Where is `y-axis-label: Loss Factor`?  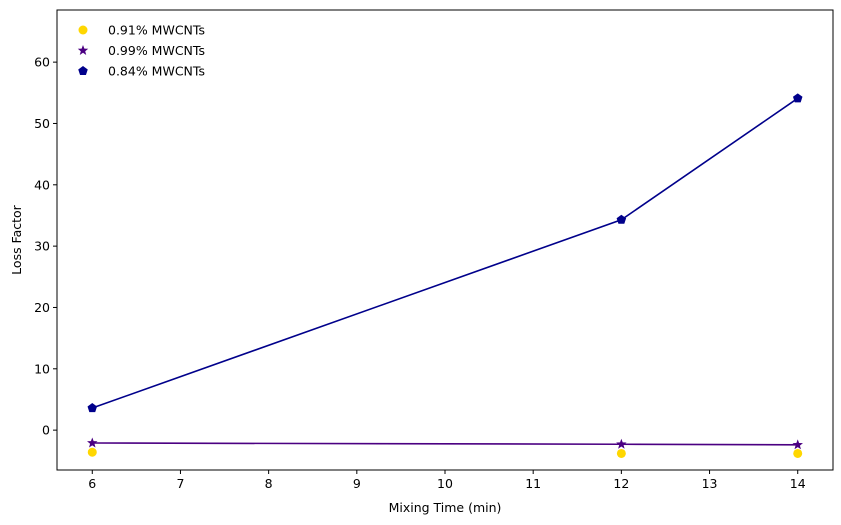 y-axis-label: Loss Factor is located at coordinates (16, 239).